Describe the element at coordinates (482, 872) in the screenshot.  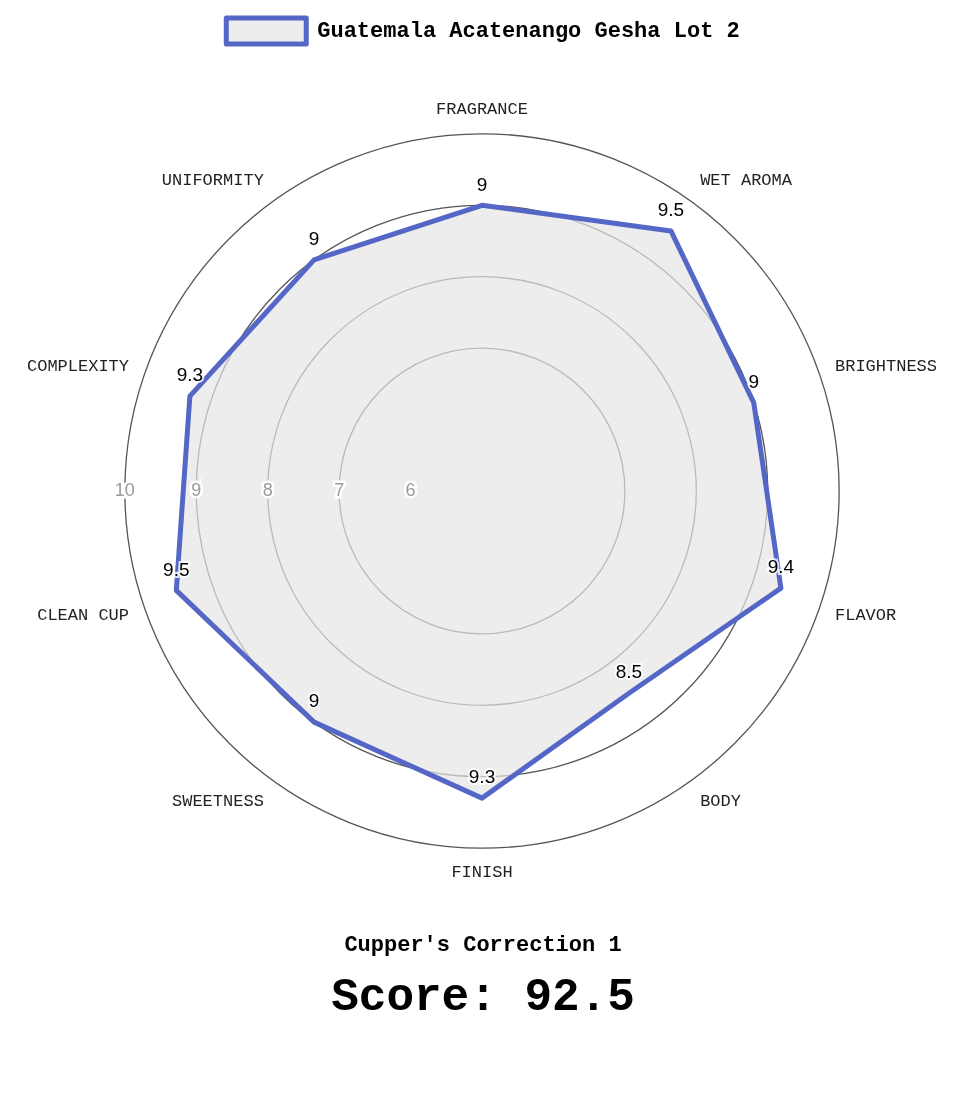
I see `spoke-label: FINISH` at that location.